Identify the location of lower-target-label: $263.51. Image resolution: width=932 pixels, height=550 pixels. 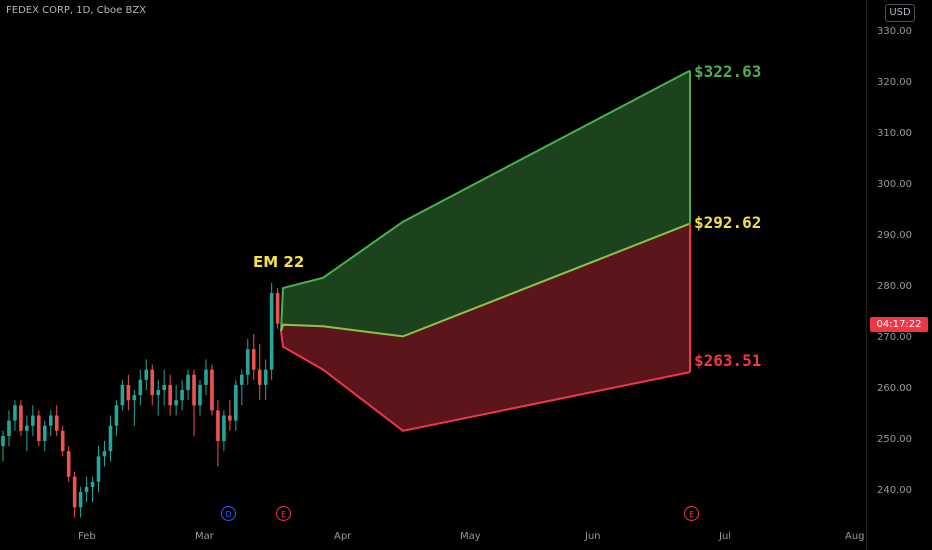
(728, 360).